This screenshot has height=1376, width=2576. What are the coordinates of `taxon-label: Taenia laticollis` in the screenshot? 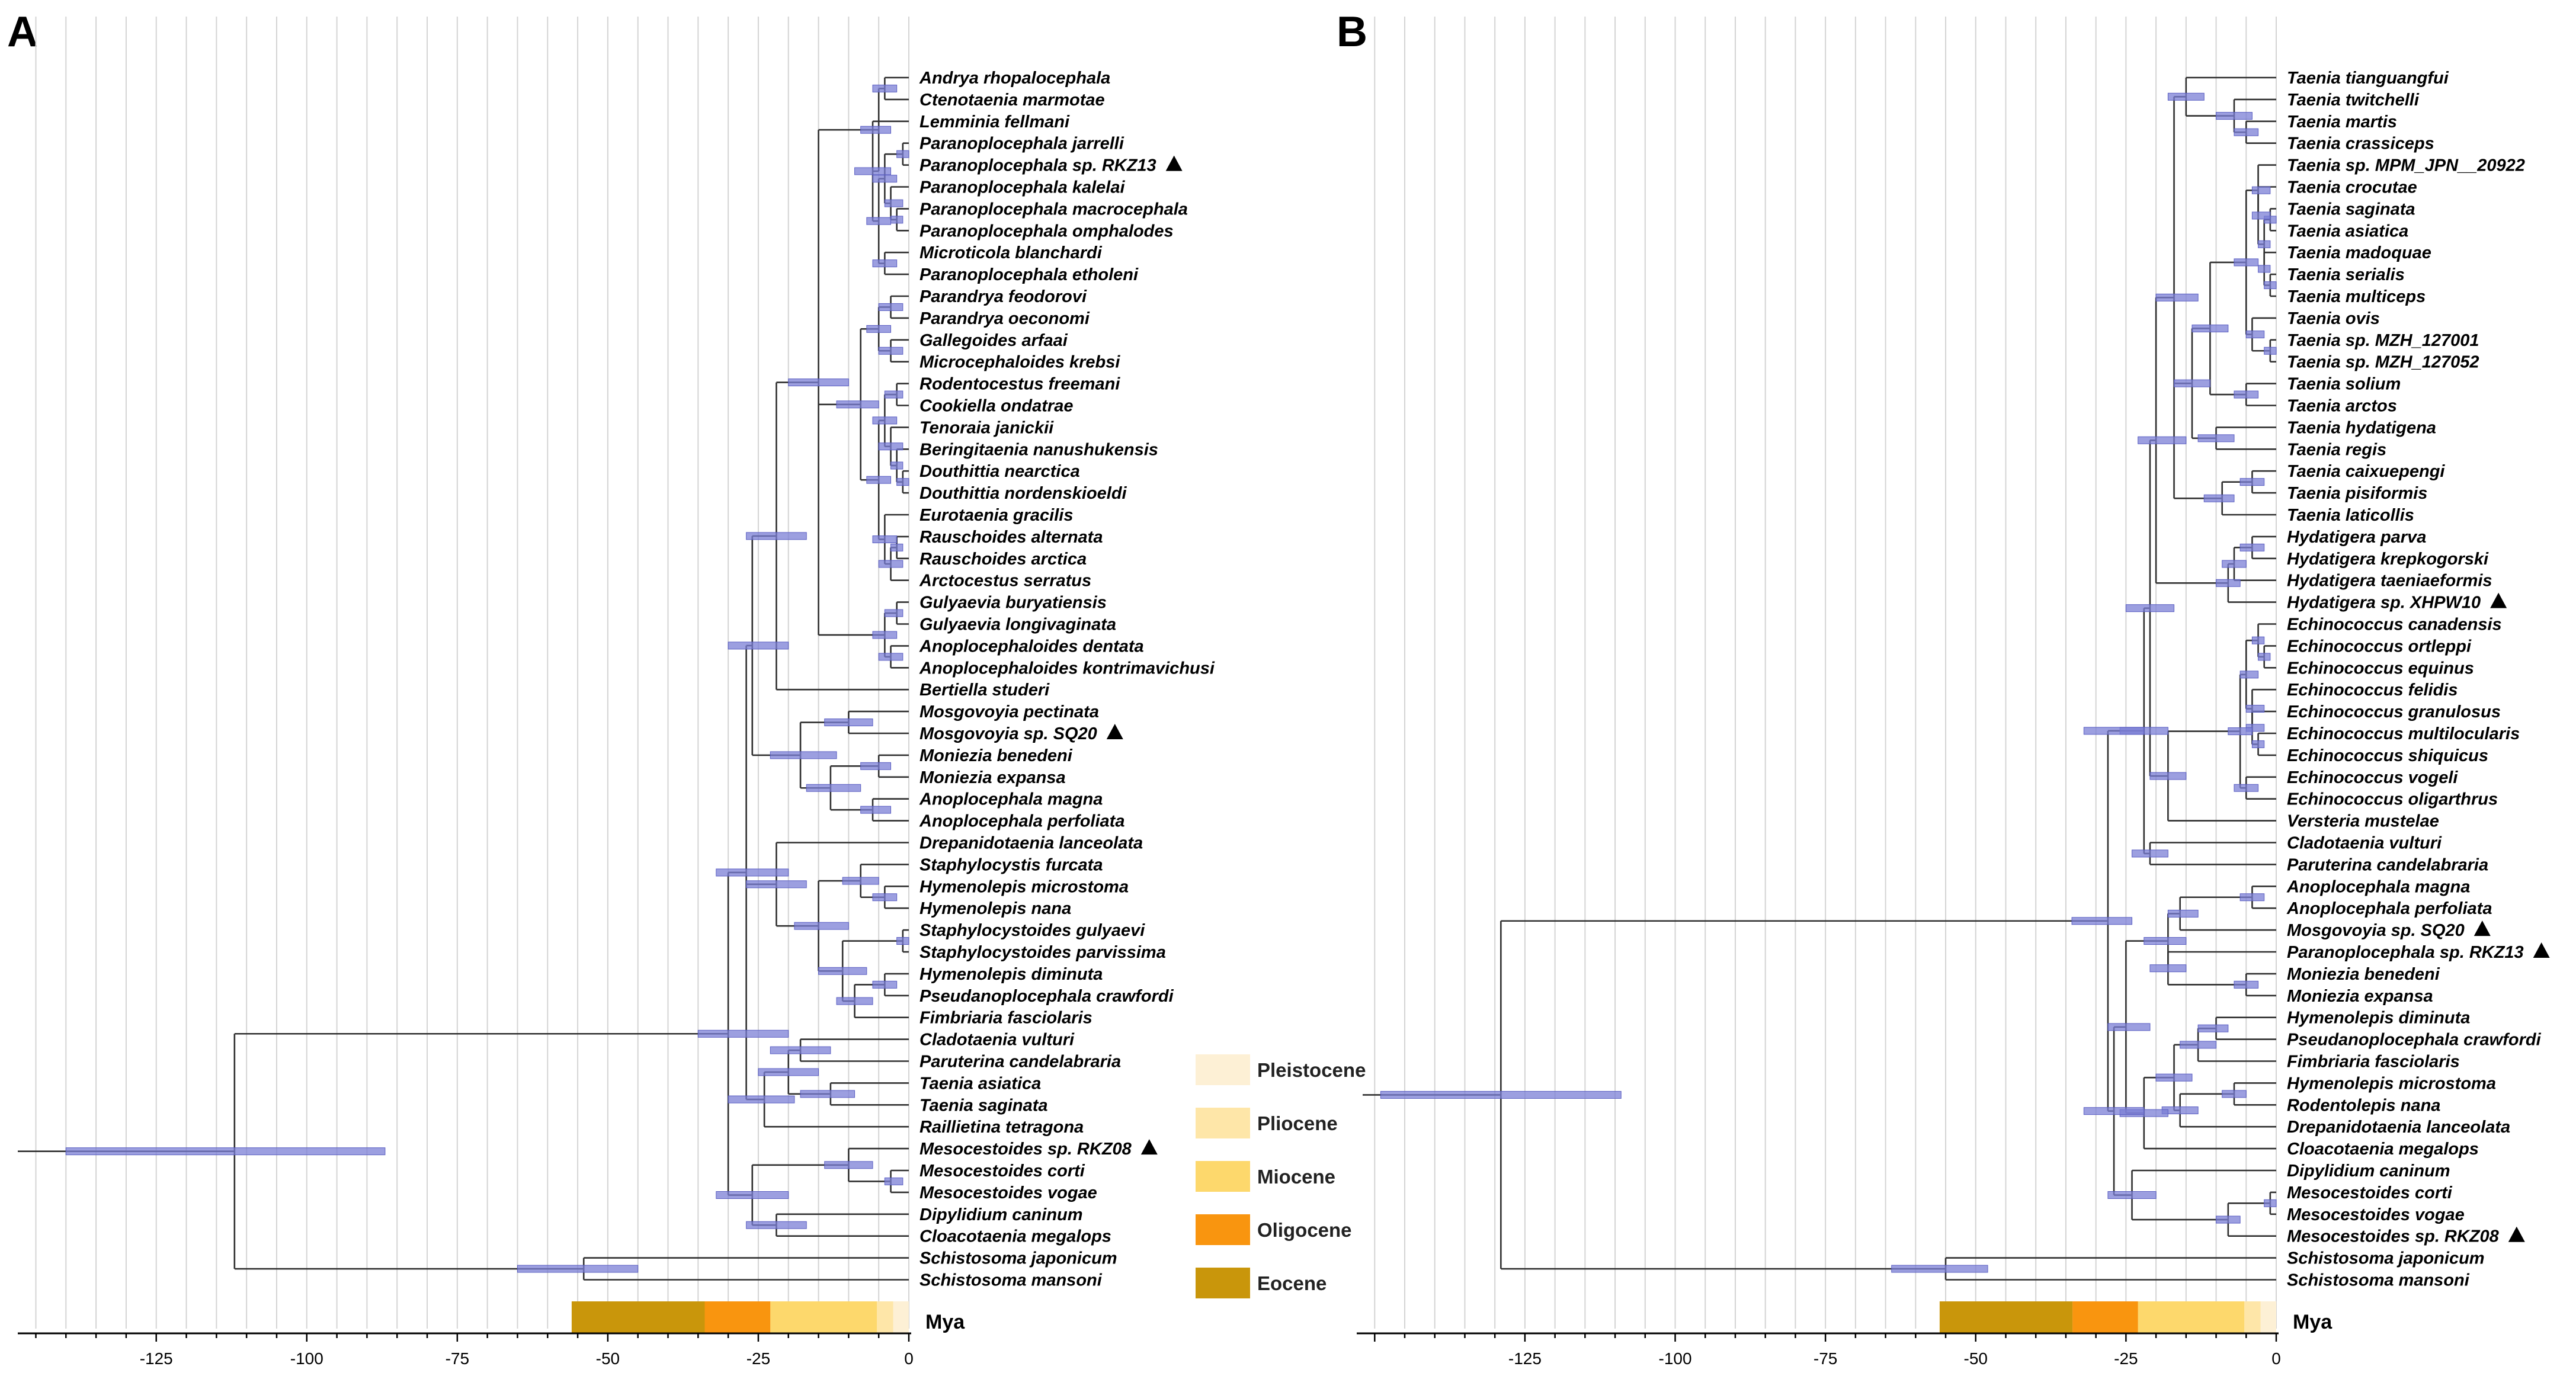 It's located at (2350, 515).